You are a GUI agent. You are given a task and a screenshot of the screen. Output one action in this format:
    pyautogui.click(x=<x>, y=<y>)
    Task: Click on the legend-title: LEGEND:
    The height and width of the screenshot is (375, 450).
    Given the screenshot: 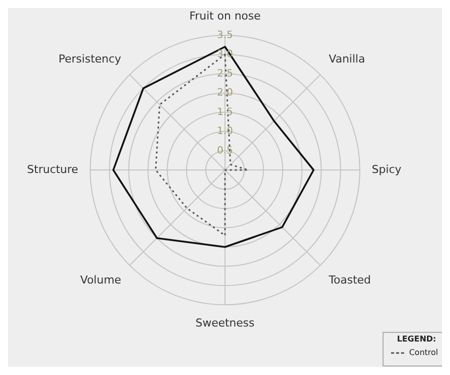 What is the action you would take?
    pyautogui.click(x=416, y=339)
    